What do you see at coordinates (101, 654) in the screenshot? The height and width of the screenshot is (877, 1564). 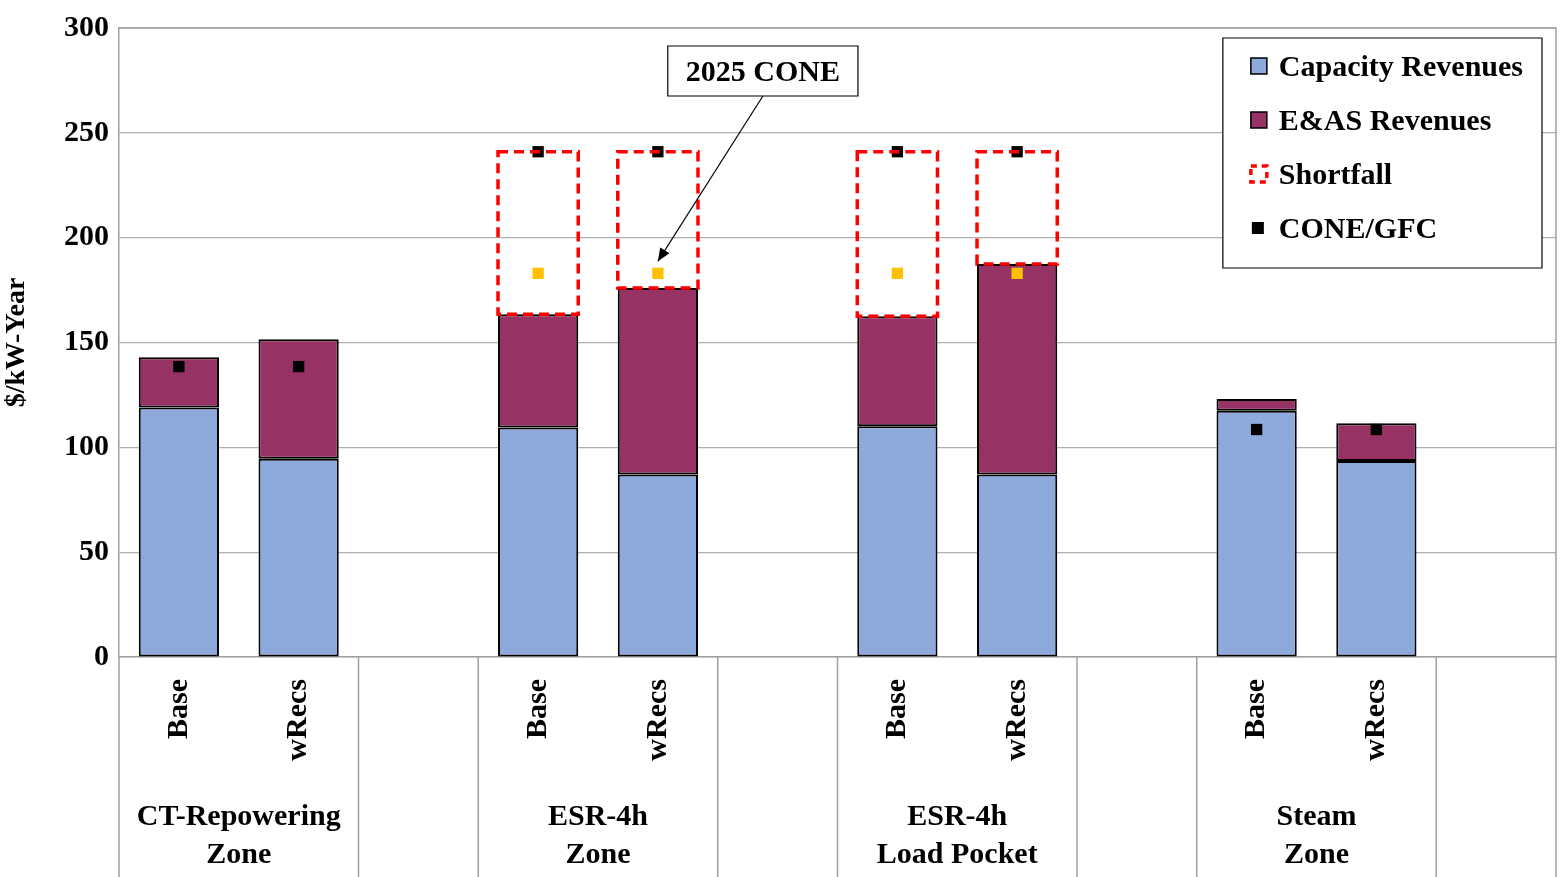 I see `y-tick-label: 0` at bounding box center [101, 654].